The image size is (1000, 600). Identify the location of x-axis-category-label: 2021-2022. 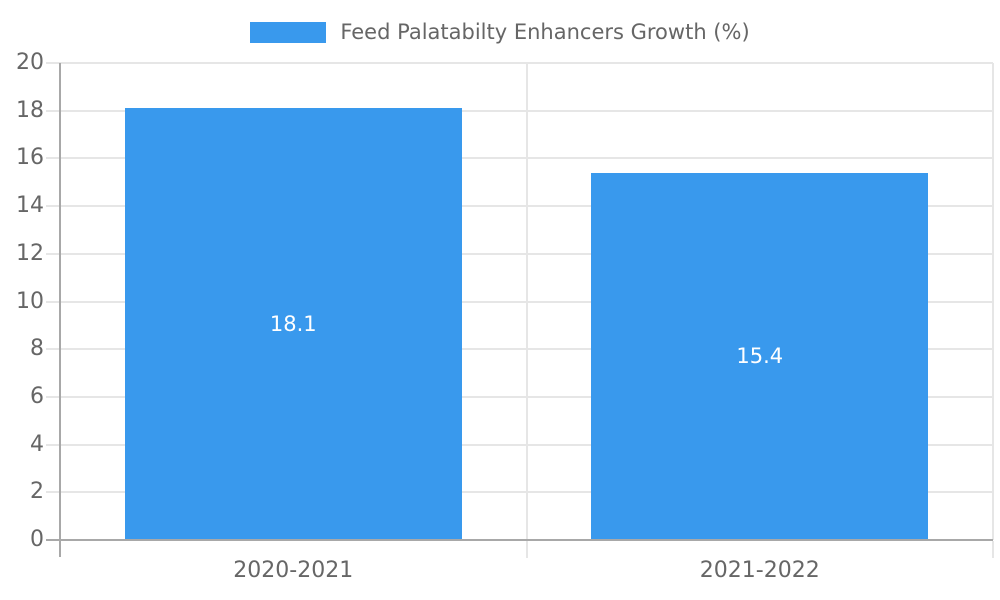
(759, 570).